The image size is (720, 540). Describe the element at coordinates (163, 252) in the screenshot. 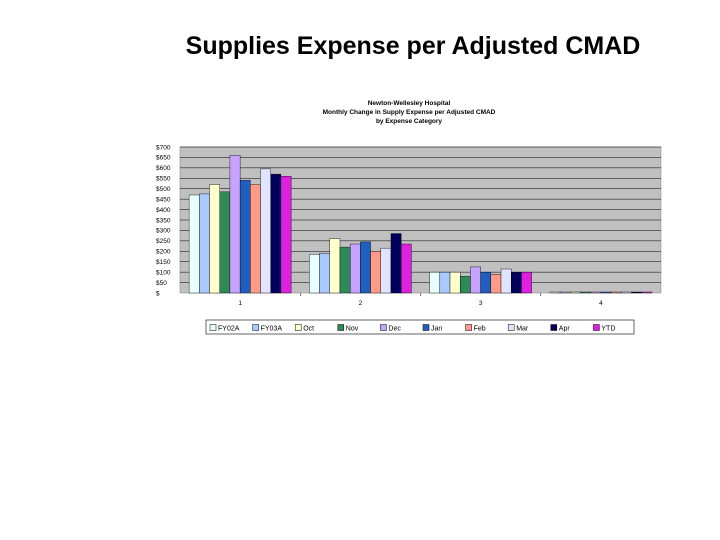

I see `y-tick-label: $200` at that location.